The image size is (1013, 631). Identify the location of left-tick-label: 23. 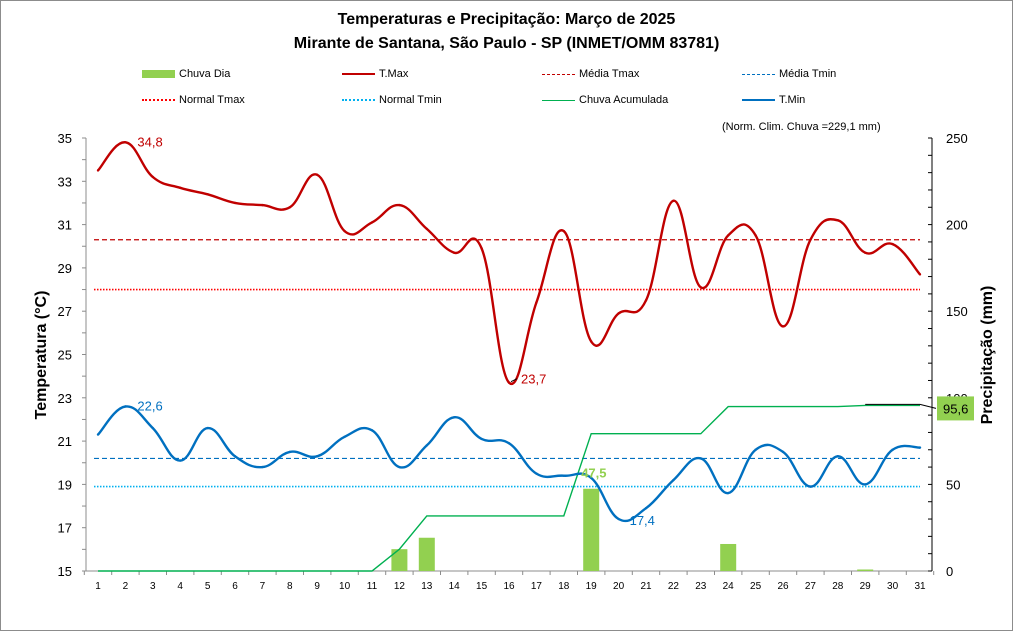
(65, 398).